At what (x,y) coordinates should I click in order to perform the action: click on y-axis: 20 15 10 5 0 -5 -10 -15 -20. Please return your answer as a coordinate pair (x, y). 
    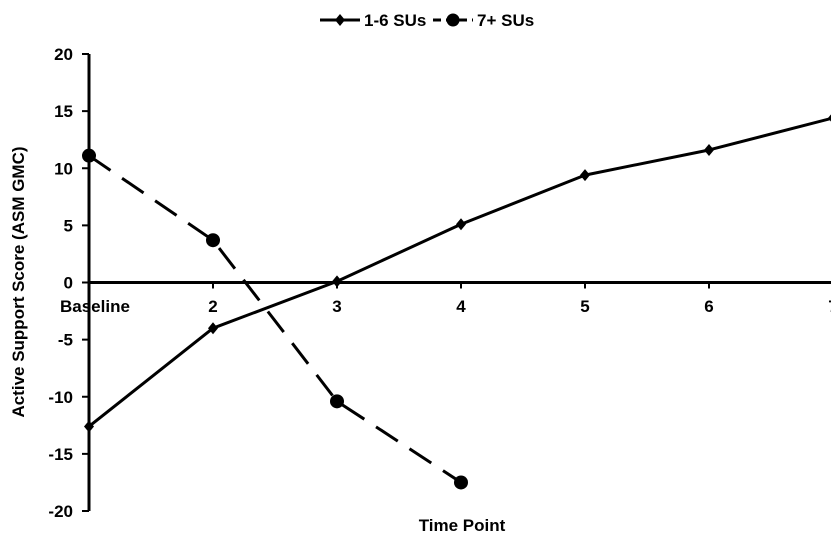
    Looking at the image, I should click on (69, 283).